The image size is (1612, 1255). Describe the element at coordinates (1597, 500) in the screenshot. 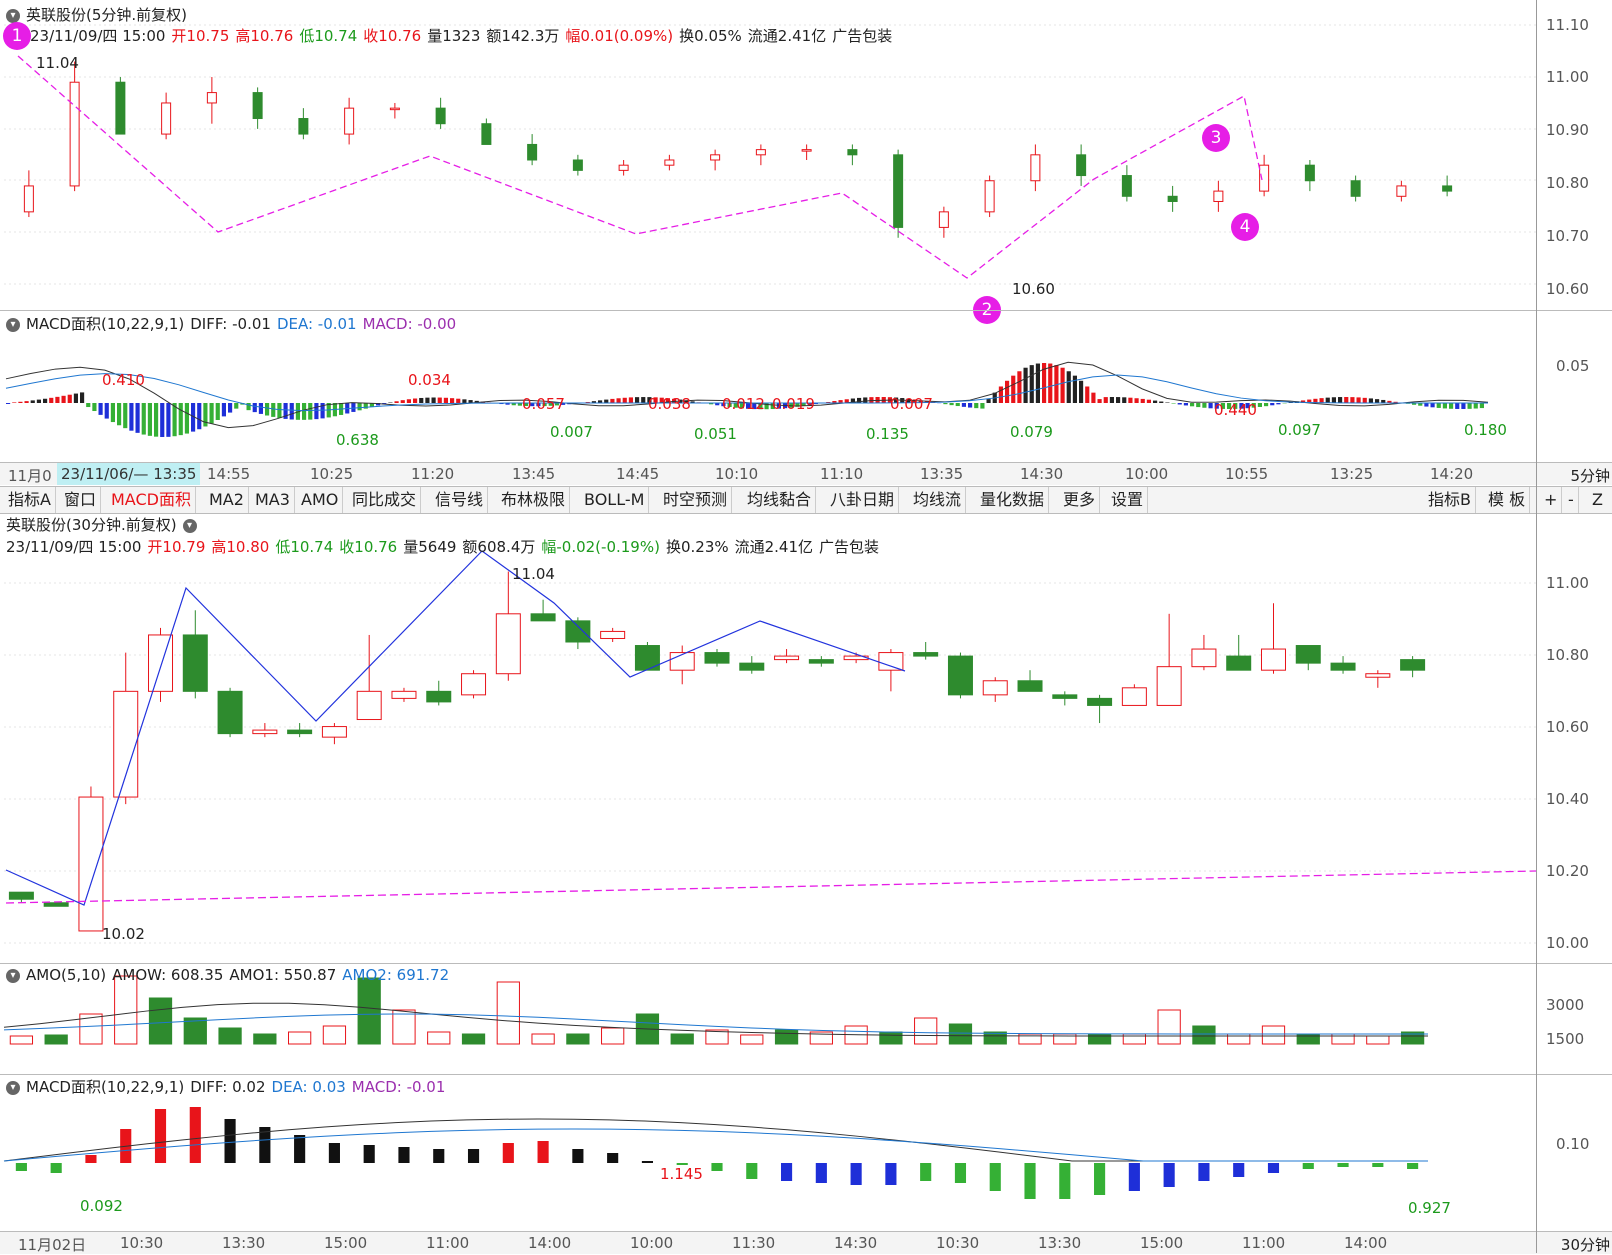

I see `reset-button: Z` at that location.